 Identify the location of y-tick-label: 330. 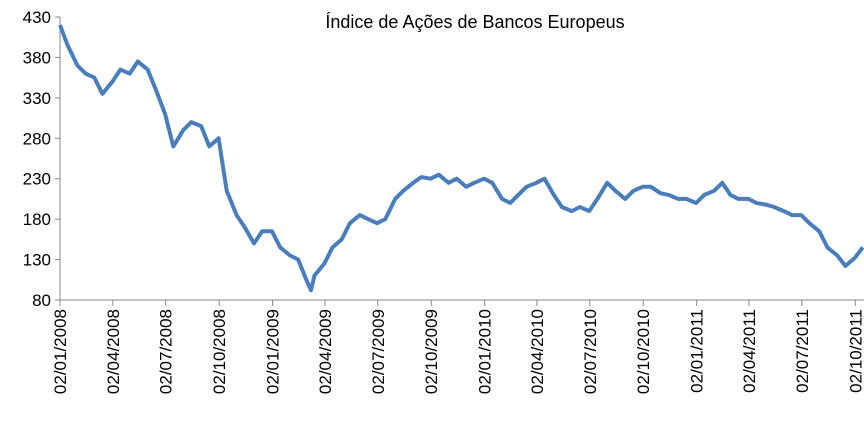
(37, 98).